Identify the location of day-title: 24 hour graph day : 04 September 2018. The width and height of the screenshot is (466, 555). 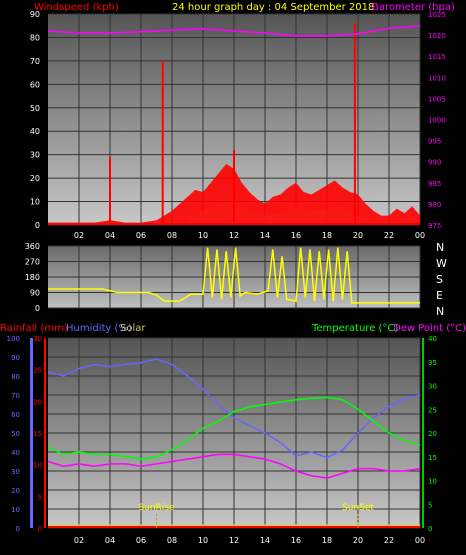
(273, 7).